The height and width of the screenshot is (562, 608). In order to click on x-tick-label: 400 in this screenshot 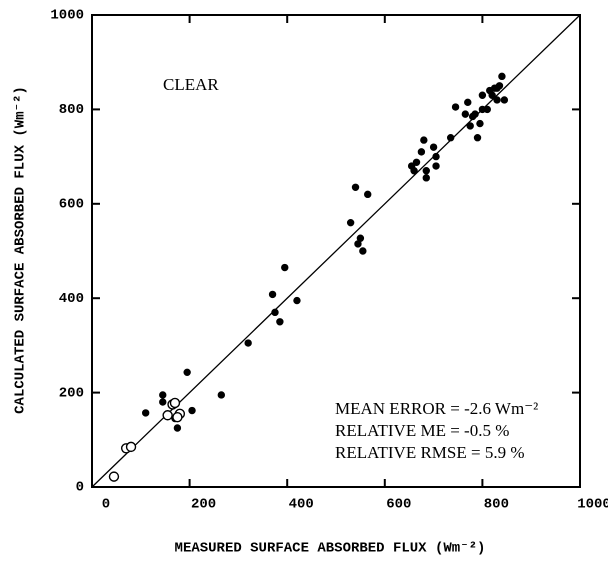, I will do `click(301, 505)`.